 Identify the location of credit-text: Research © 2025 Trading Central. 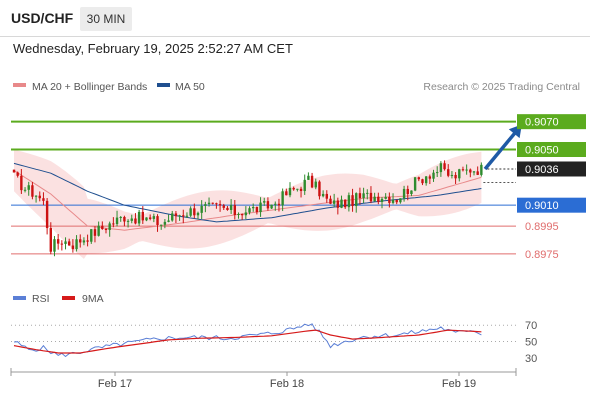
(501, 87).